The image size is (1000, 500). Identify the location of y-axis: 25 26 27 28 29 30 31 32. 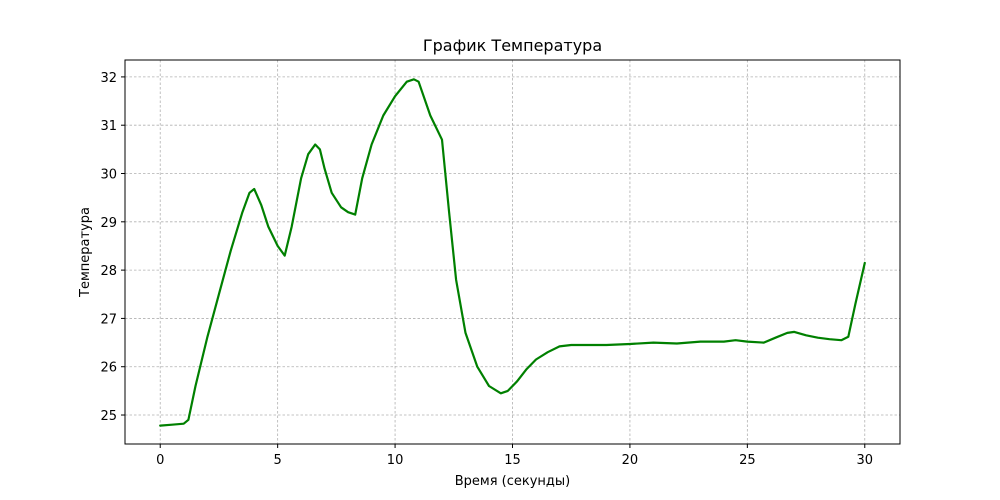
(112, 247).